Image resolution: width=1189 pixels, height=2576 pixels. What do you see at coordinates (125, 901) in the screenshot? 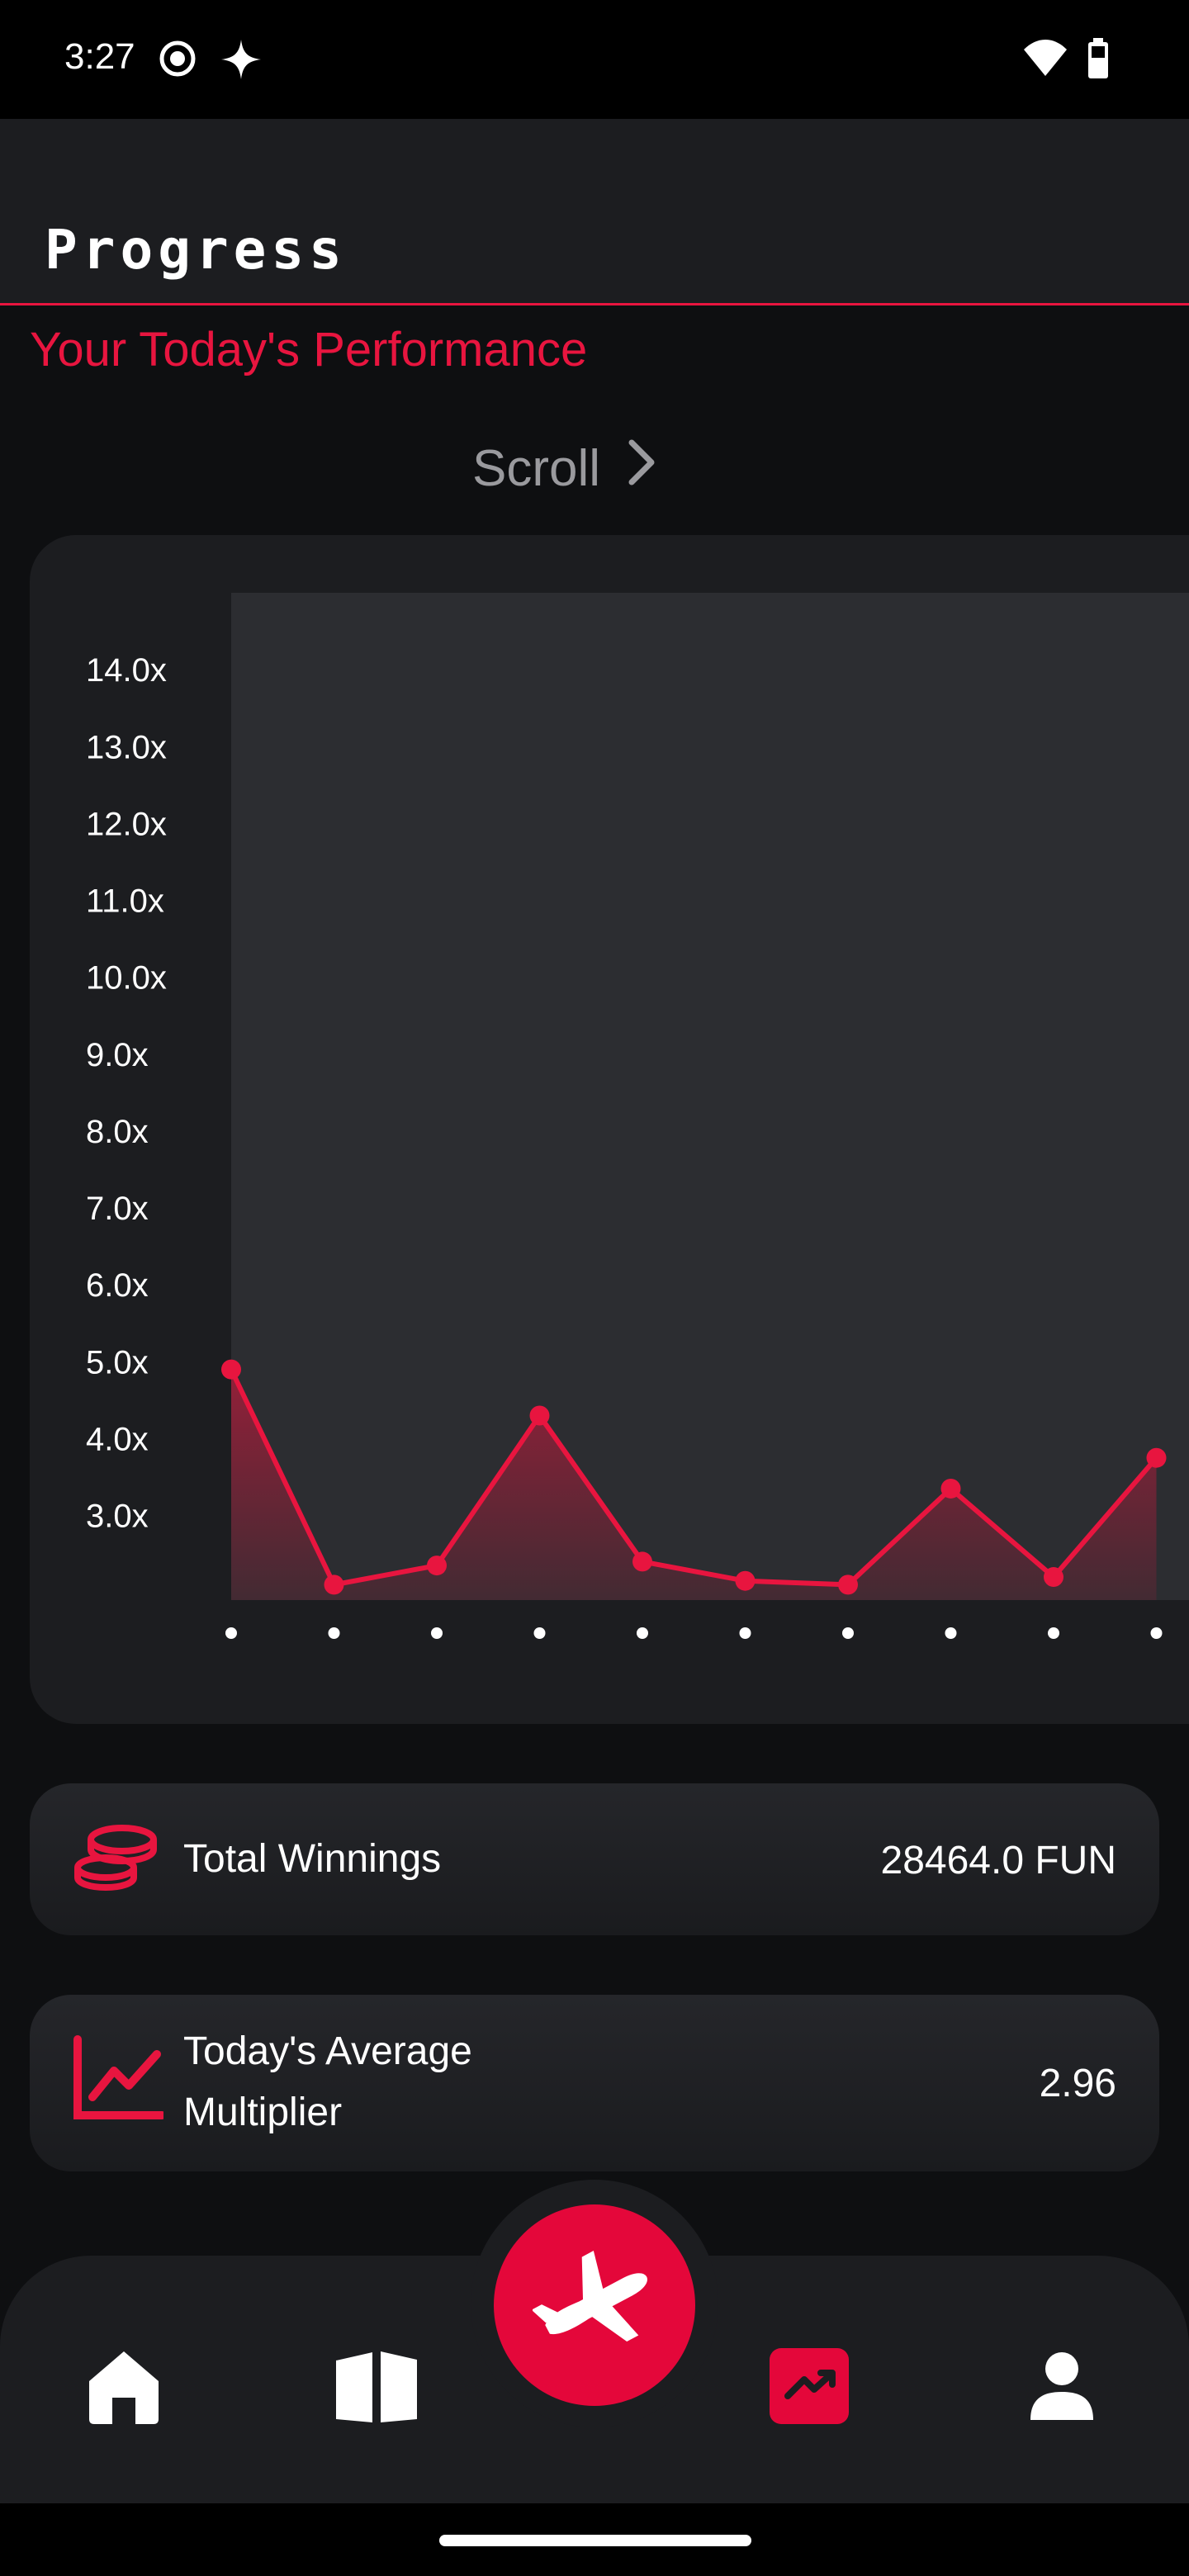
I see `y-tick-label: 11.0x` at bounding box center [125, 901].